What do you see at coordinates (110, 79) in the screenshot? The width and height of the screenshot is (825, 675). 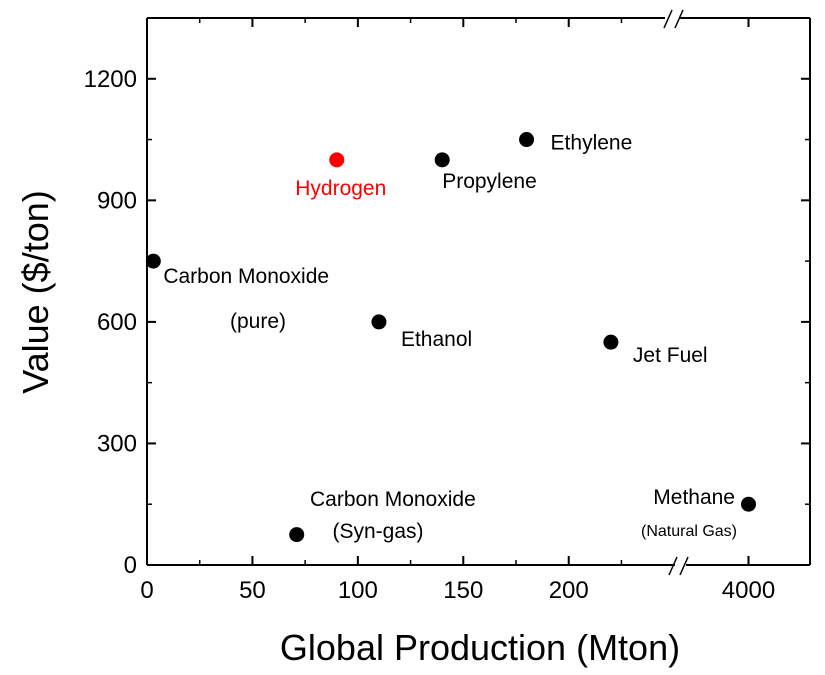 I see `y-tick-label: 1200` at bounding box center [110, 79].